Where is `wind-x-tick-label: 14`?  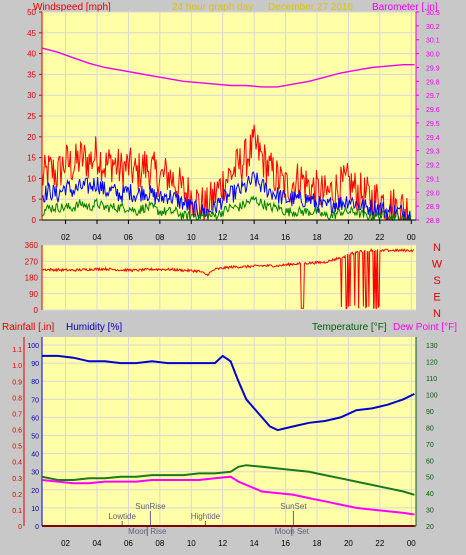
wind-x-tick-label: 14 is located at coordinates (254, 237).